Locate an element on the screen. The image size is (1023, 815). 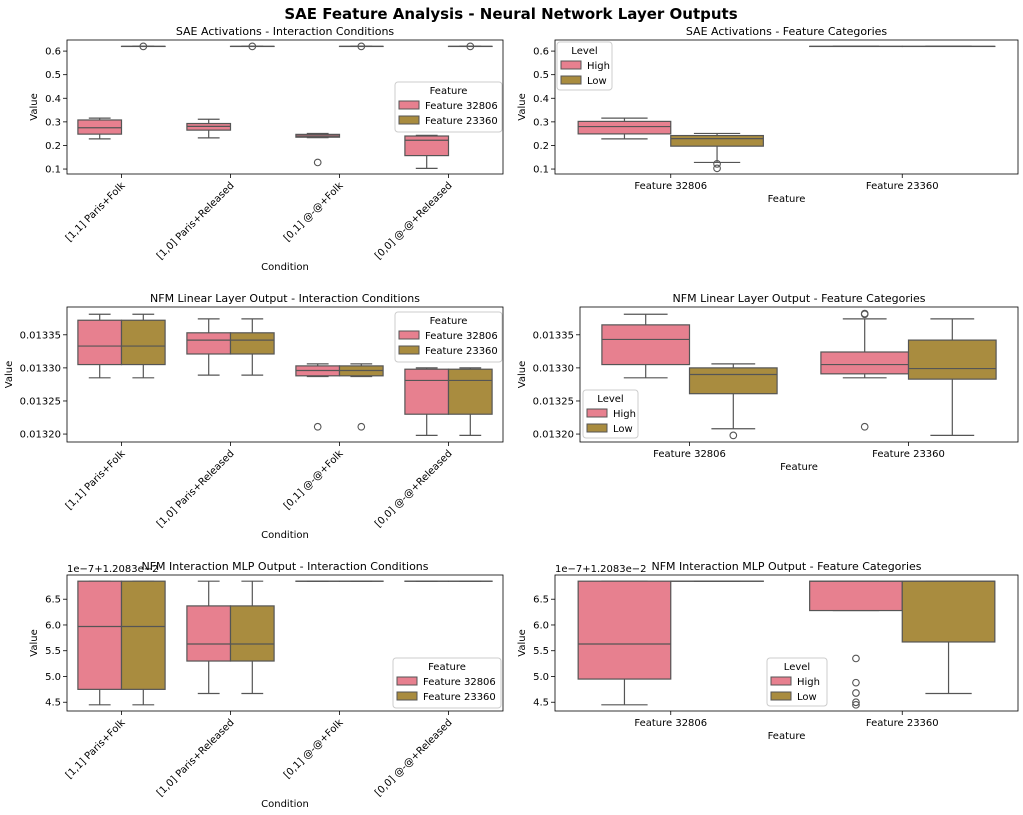
y-offset-text: 1e−7+1.2083e−2 is located at coordinates (113, 569).